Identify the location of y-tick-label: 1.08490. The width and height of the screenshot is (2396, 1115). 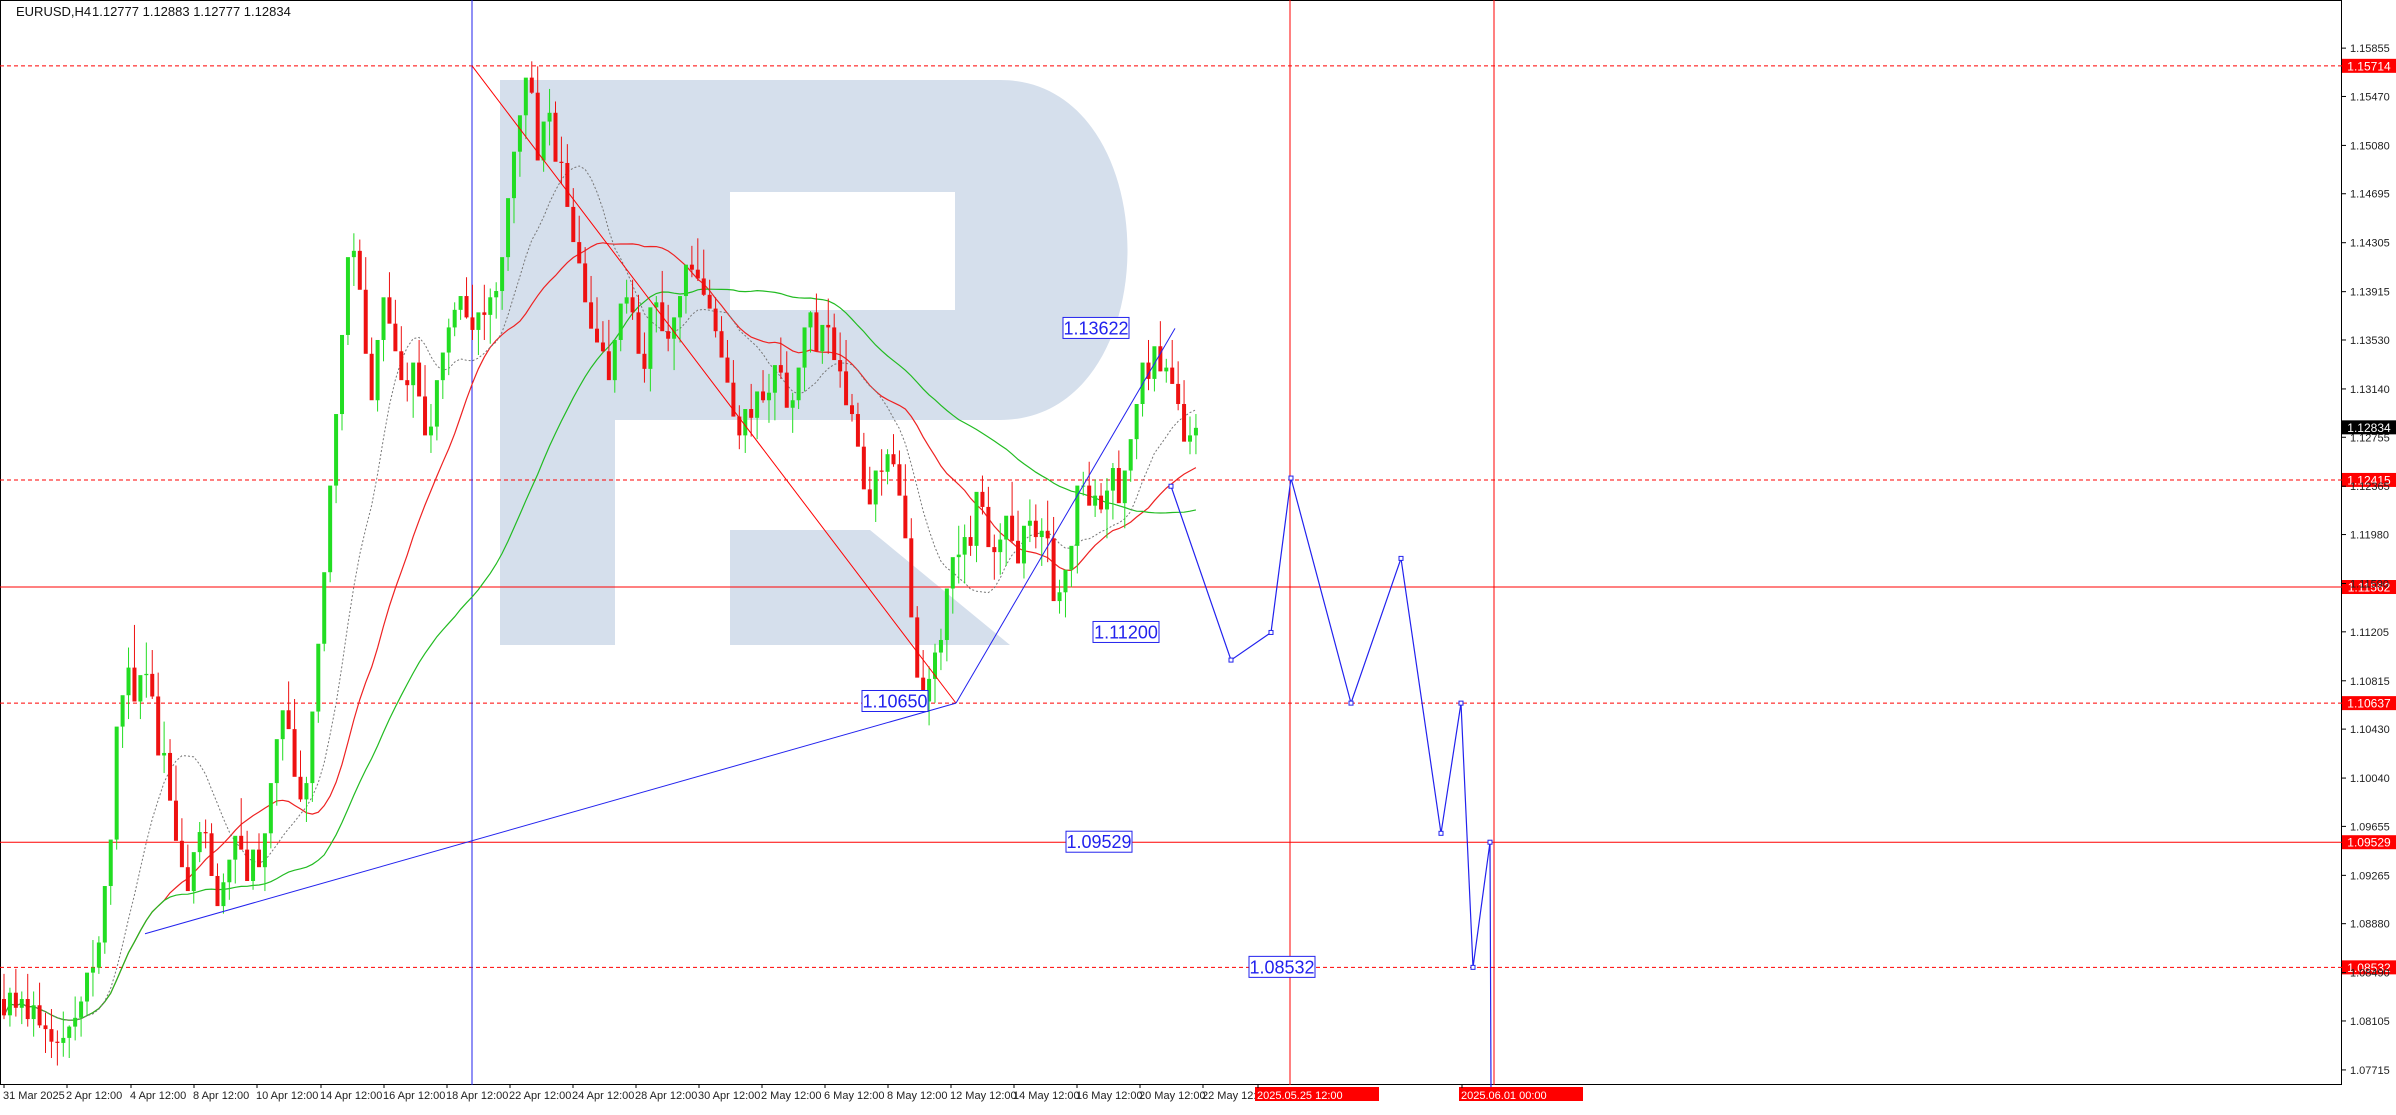
(2370, 974).